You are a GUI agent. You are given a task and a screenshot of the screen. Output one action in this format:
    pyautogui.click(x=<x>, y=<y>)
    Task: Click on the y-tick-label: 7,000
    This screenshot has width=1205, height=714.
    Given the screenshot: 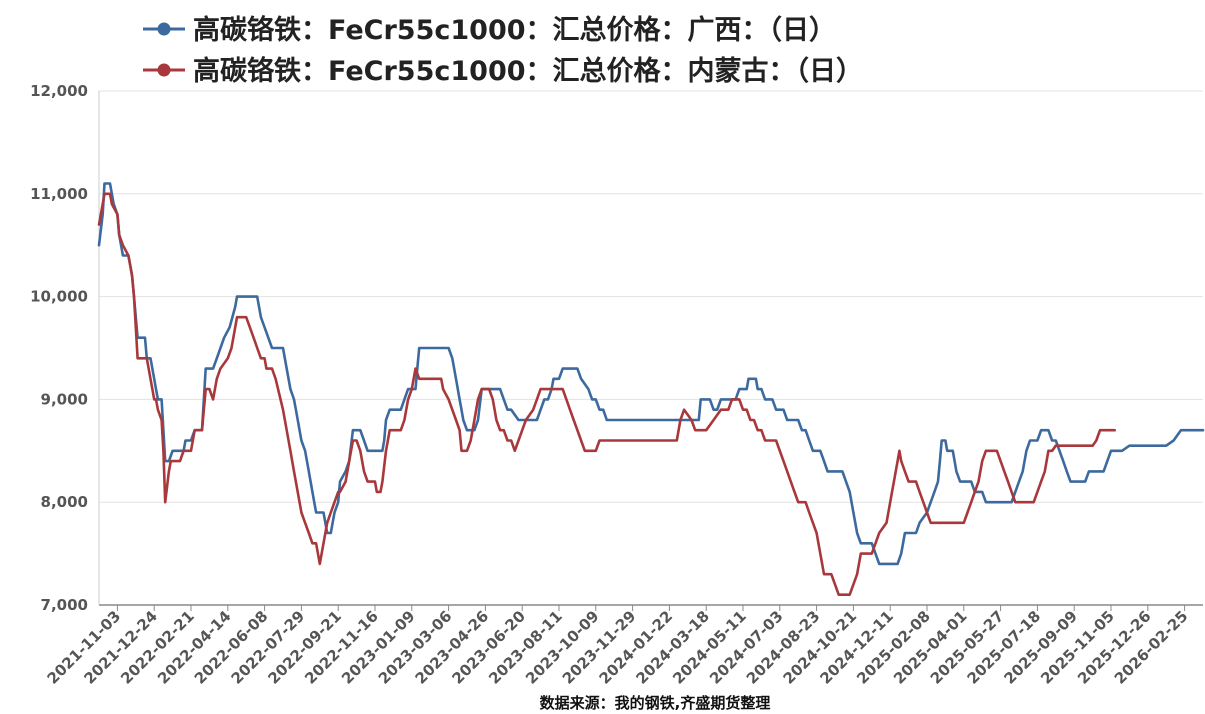 What is the action you would take?
    pyautogui.click(x=64, y=605)
    